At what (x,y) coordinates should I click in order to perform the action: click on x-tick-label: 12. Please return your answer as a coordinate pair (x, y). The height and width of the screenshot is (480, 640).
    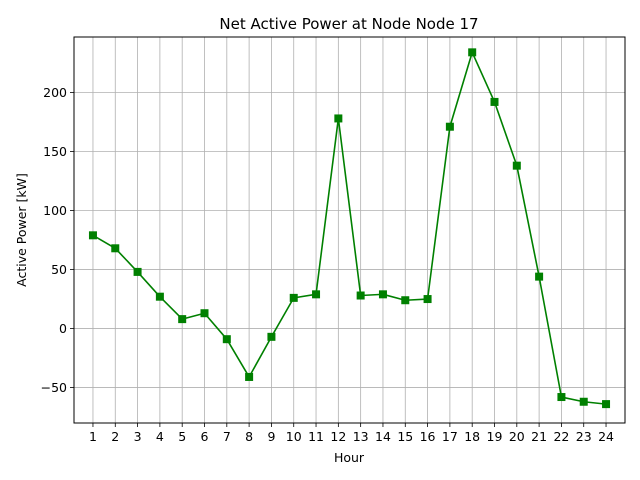
    Looking at the image, I should click on (338, 436).